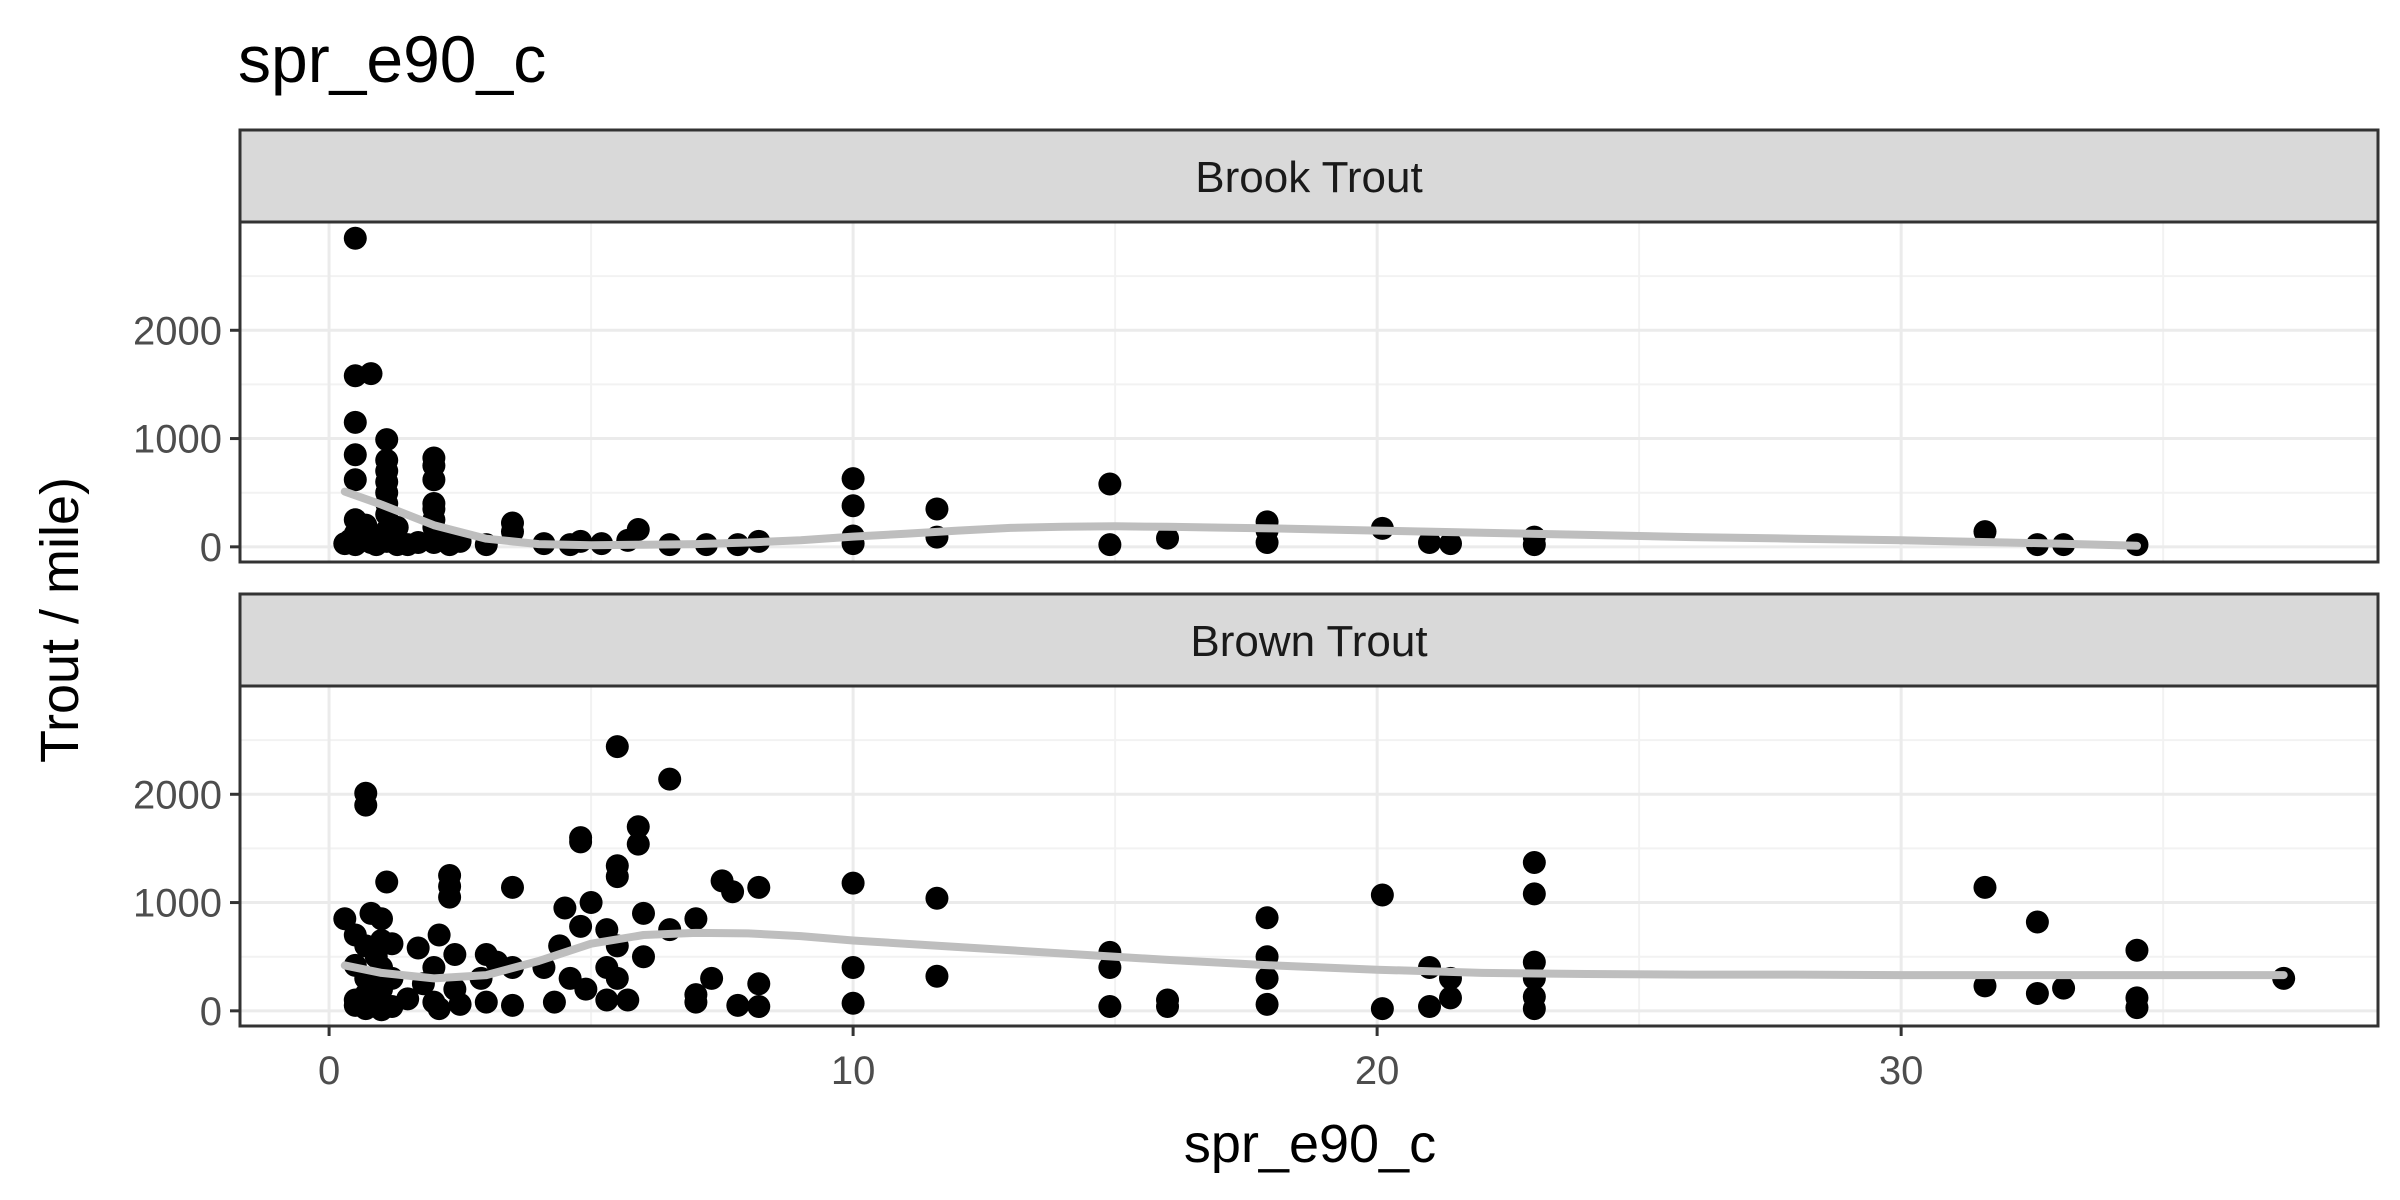 This screenshot has width=2400, height=1200. Describe the element at coordinates (329, 1071) in the screenshot. I see `x-tick-label: 0` at that location.